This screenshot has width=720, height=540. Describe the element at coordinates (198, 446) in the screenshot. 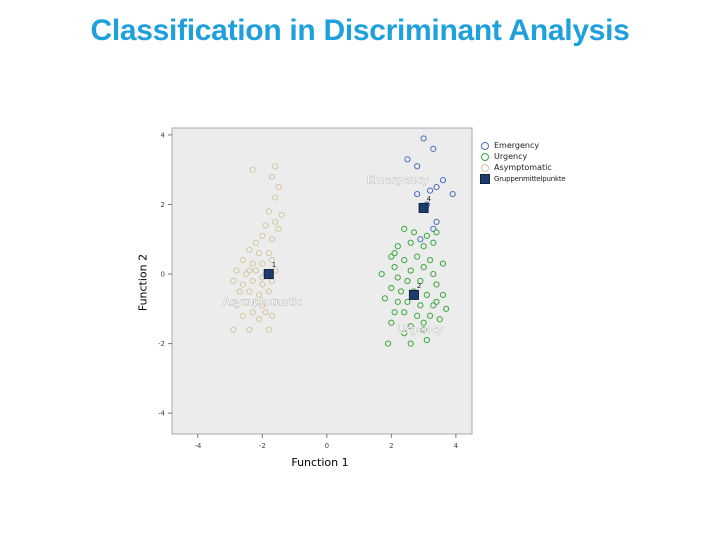

I see `x-tick-label: -4` at that location.